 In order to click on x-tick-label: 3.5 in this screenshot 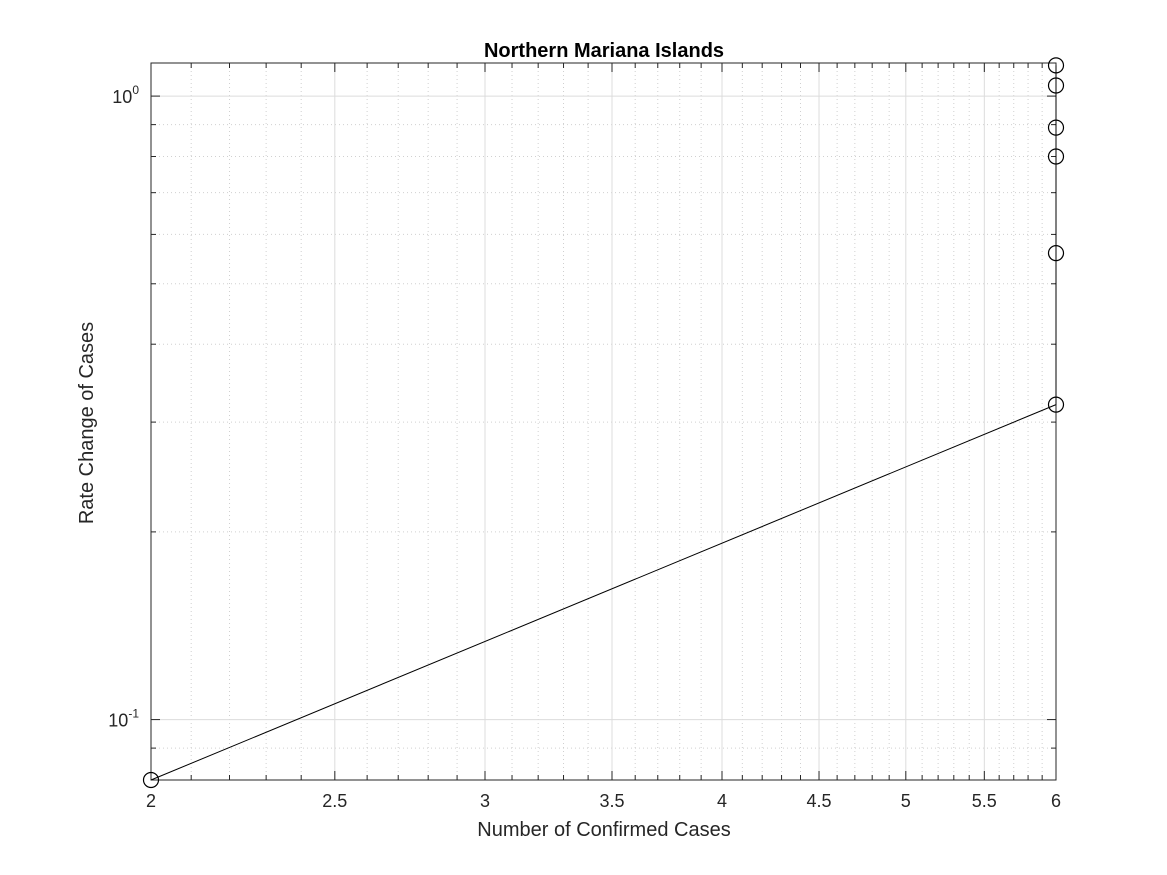, I will do `click(611, 801)`.